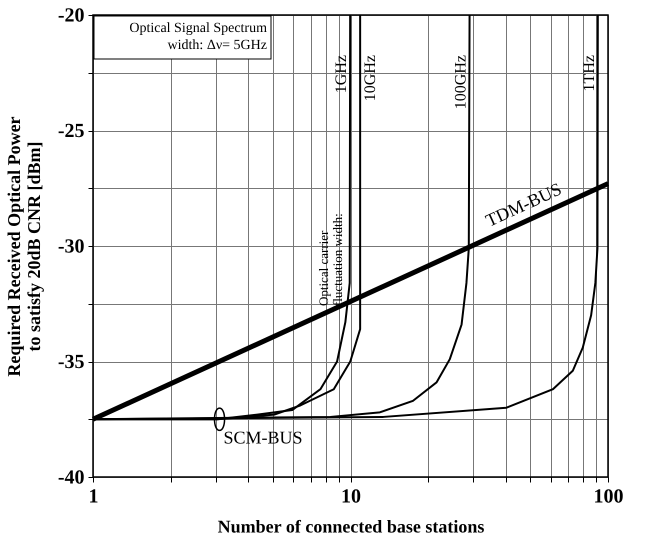 The width and height of the screenshot is (651, 540). I want to click on y-tick-label: -35, so click(71, 362).